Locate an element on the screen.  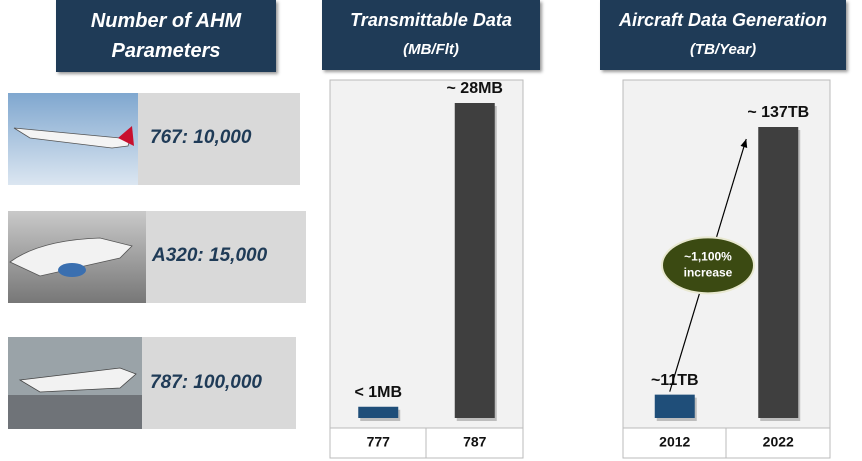
arrow-head is located at coordinates (744, 143).